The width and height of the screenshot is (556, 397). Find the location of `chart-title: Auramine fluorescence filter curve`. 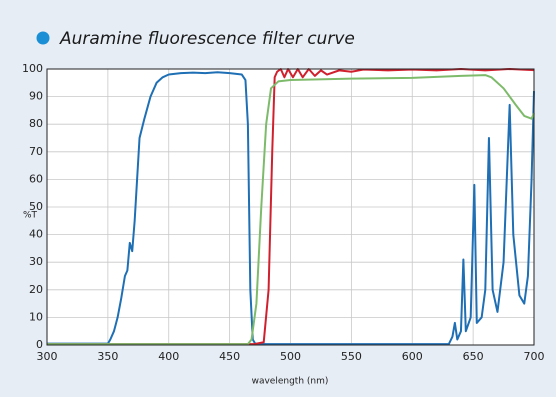

chart-title: Auramine fluorescence filter curve is located at coordinates (207, 39).